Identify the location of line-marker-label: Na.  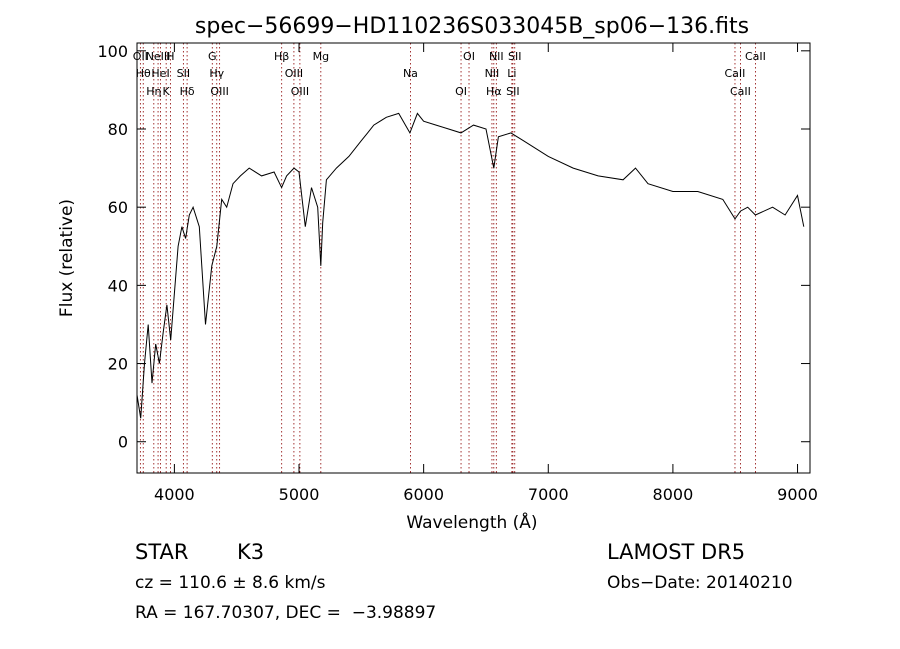
(410, 73).